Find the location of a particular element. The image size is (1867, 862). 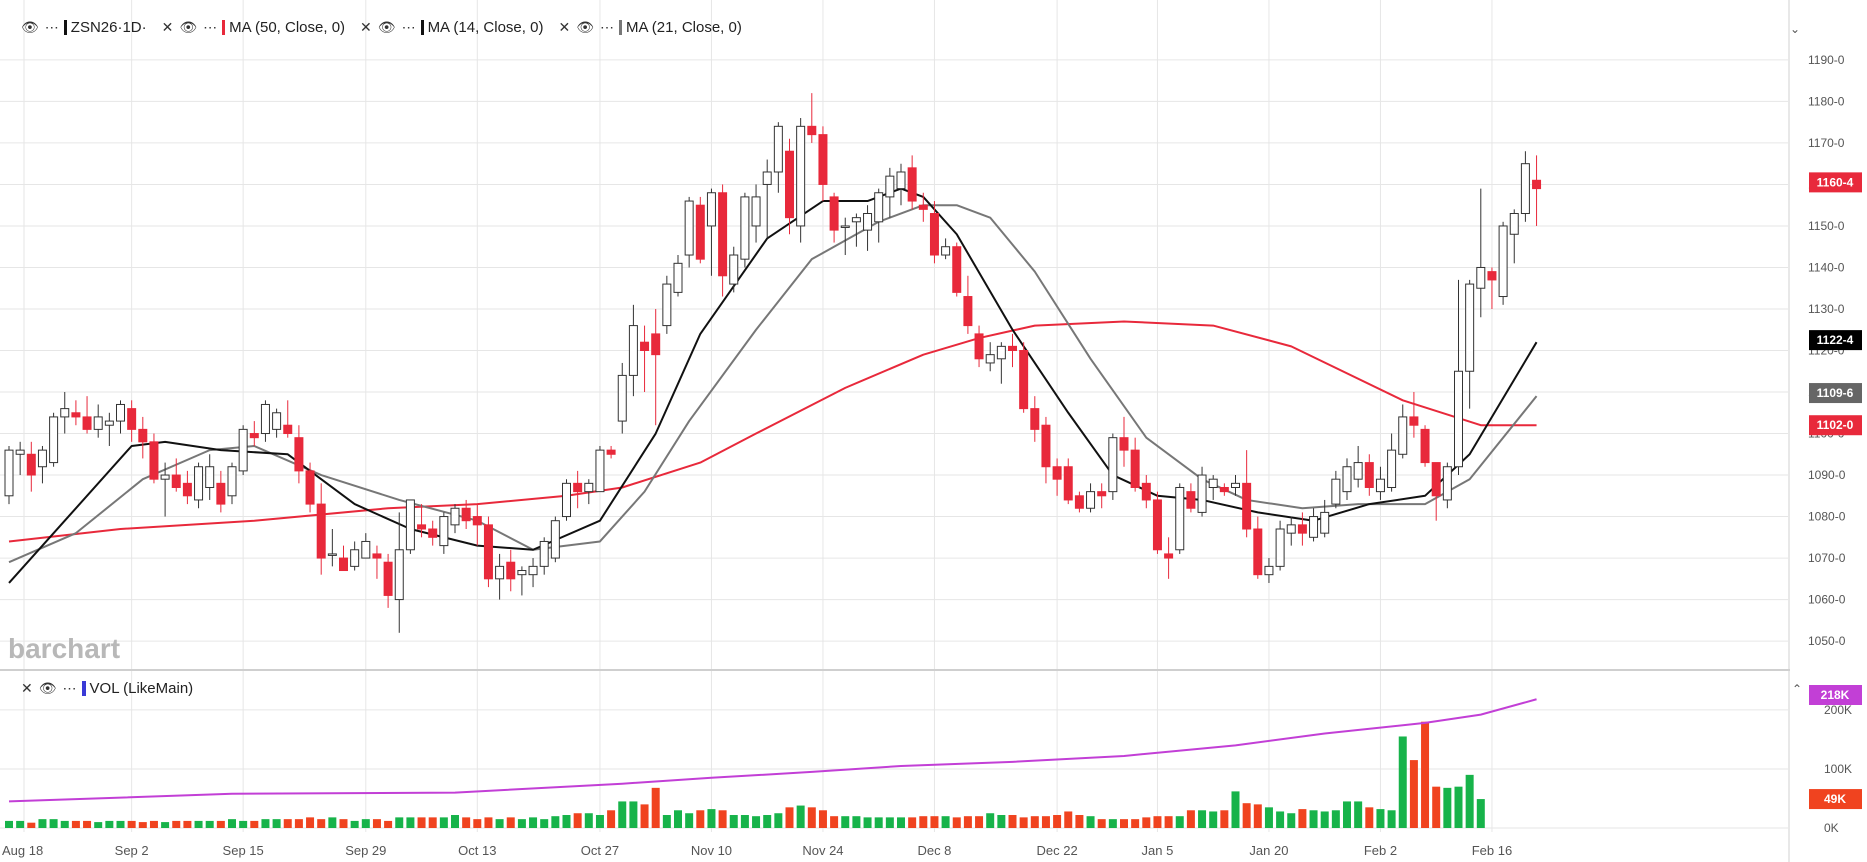

price-tick-label: 1130-0 is located at coordinates (1826, 309).